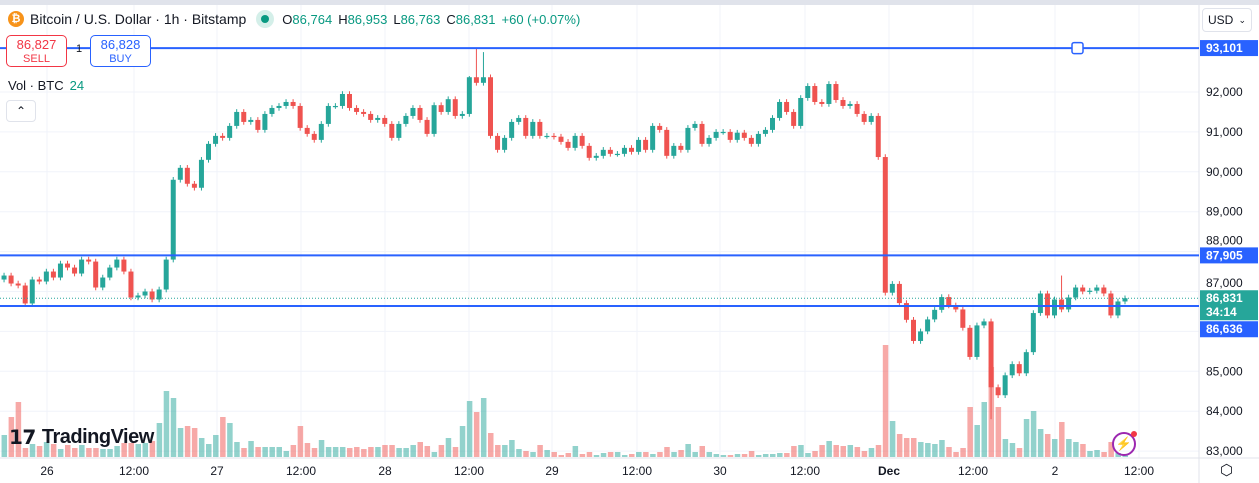 The width and height of the screenshot is (1259, 483). Describe the element at coordinates (1227, 470) in the screenshot. I see `chart-settings-icon: ⬡` at that location.